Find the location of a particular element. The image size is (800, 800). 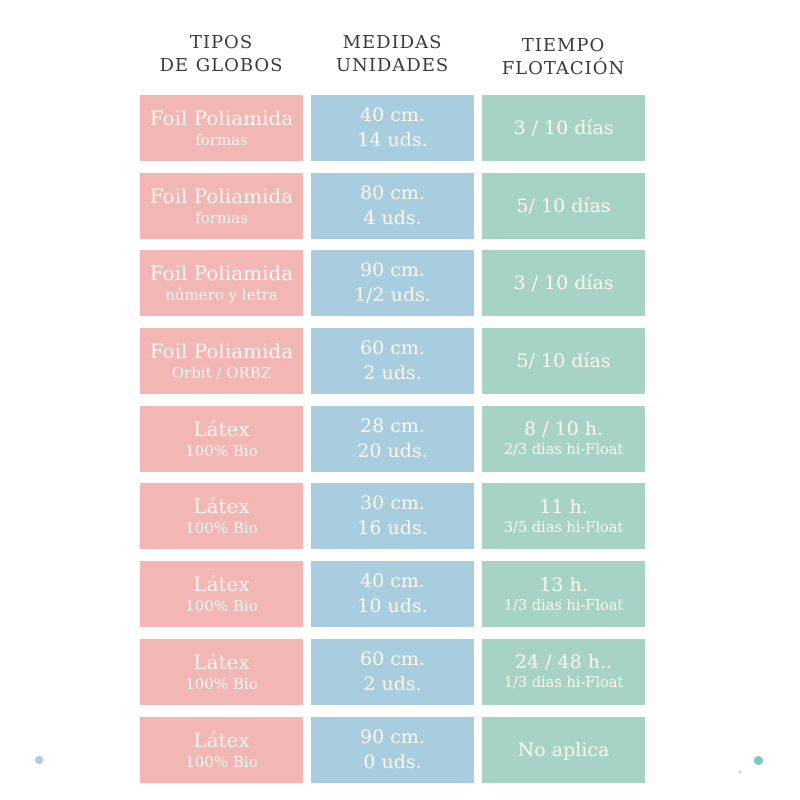

column-header-tipos: TIPOS DE GLOBOS is located at coordinates (221, 54).